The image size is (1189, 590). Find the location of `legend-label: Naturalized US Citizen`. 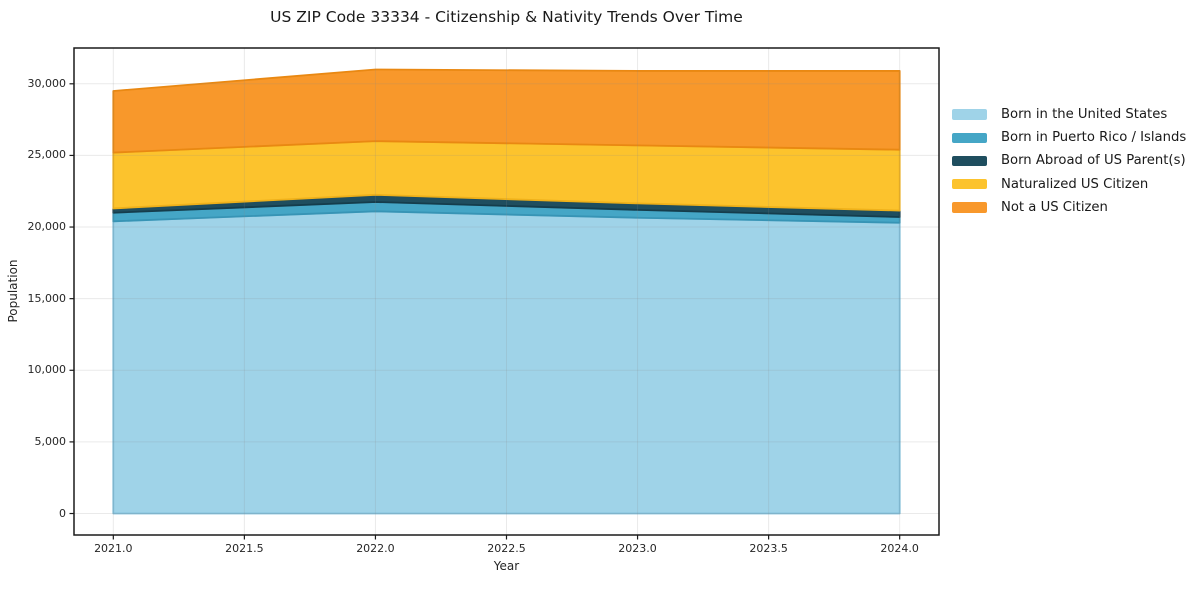

legend-label: Naturalized US Citizen is located at coordinates (1075, 184).